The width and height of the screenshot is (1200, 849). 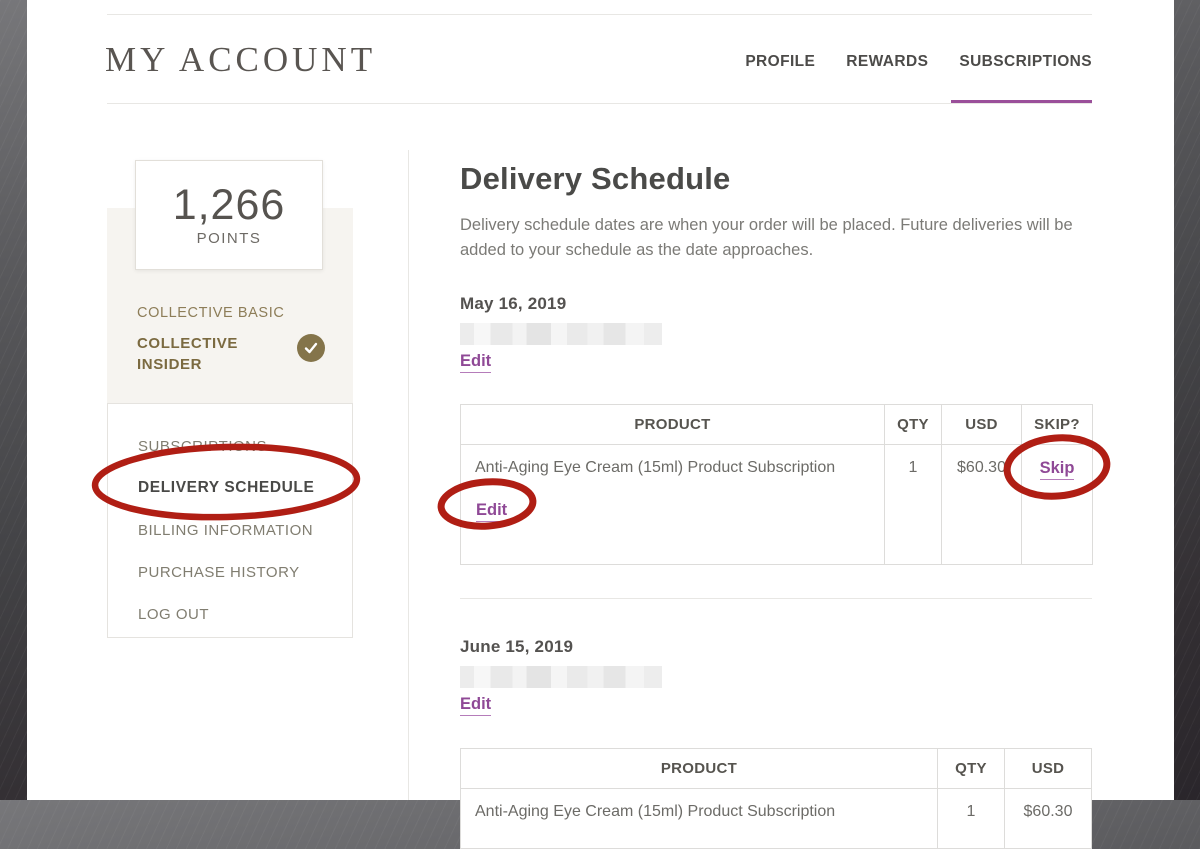 What do you see at coordinates (599, 103) in the screenshot?
I see `header-divider` at bounding box center [599, 103].